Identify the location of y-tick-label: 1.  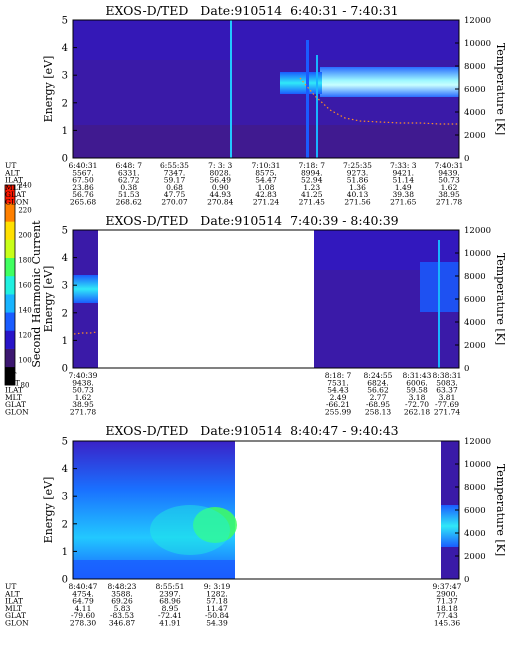
(65, 341).